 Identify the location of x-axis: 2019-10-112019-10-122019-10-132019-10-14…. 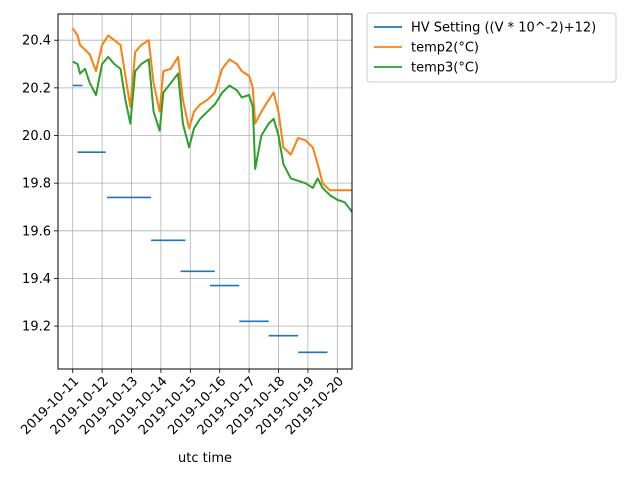
(182, 403).